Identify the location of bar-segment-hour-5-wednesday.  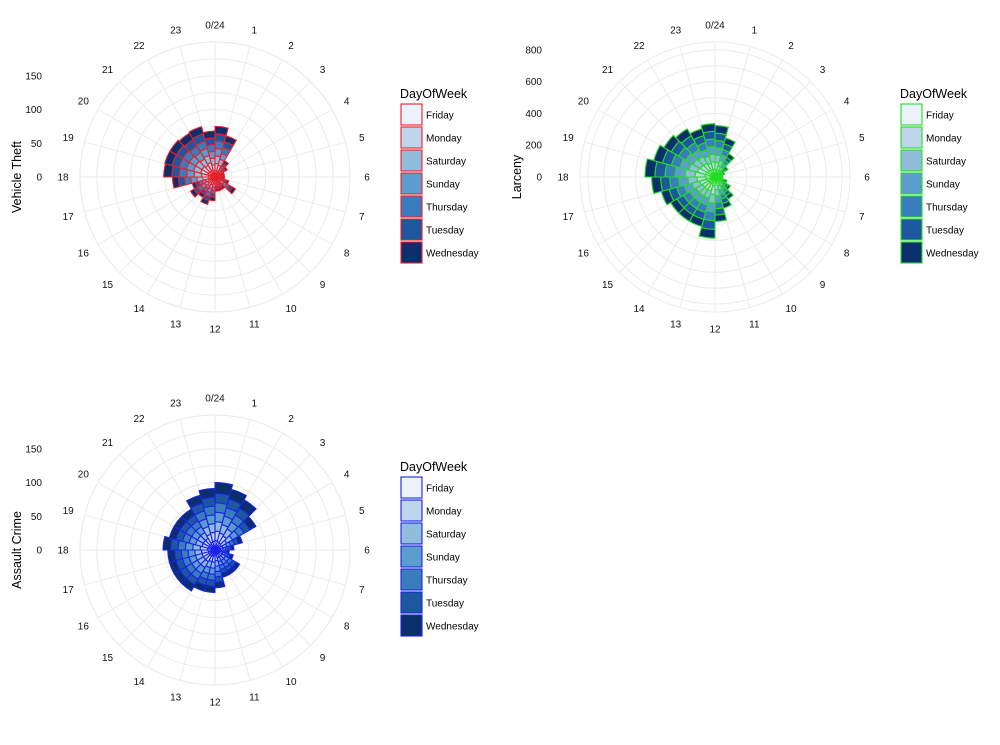
(232, 547).